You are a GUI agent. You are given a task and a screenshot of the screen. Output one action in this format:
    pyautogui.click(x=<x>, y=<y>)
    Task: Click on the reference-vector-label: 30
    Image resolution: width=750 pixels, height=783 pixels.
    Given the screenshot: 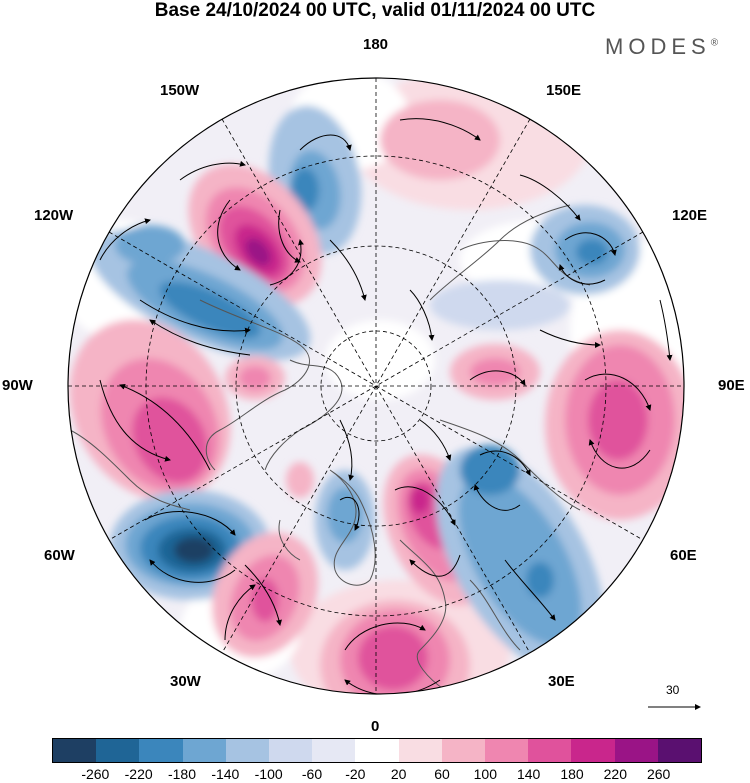 What is the action you would take?
    pyautogui.click(x=673, y=690)
    